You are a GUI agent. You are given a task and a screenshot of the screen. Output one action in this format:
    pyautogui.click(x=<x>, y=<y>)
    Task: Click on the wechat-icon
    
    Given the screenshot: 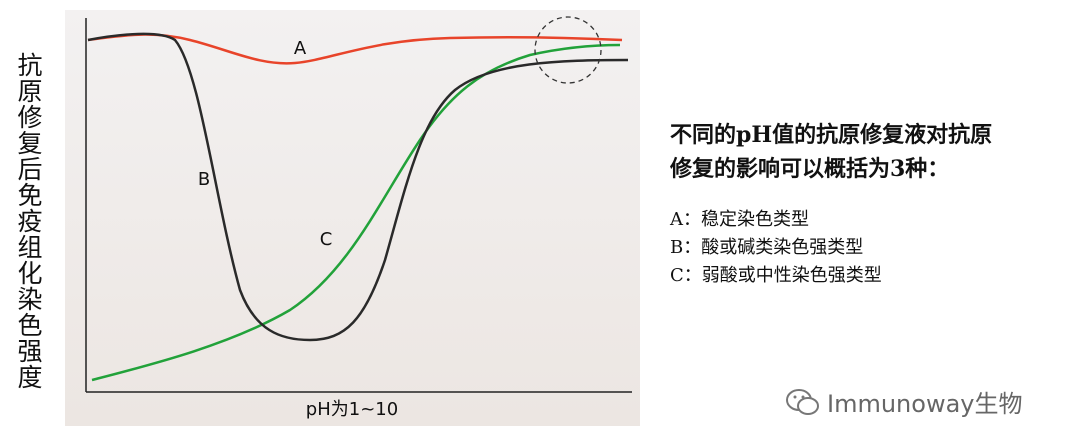 What is the action you would take?
    pyautogui.click(x=802, y=401)
    